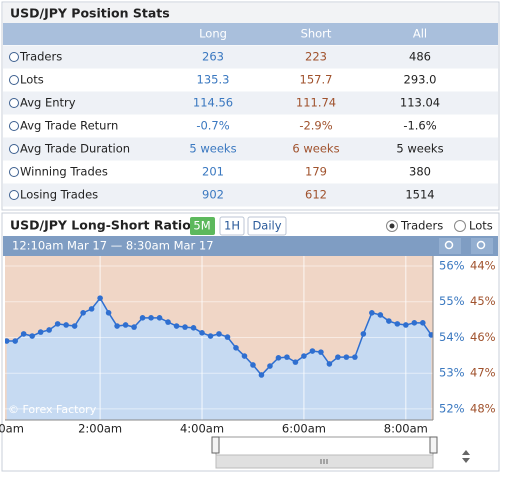 This screenshot has height=481, width=508. I want to click on interval-label: Daily, so click(266, 226).